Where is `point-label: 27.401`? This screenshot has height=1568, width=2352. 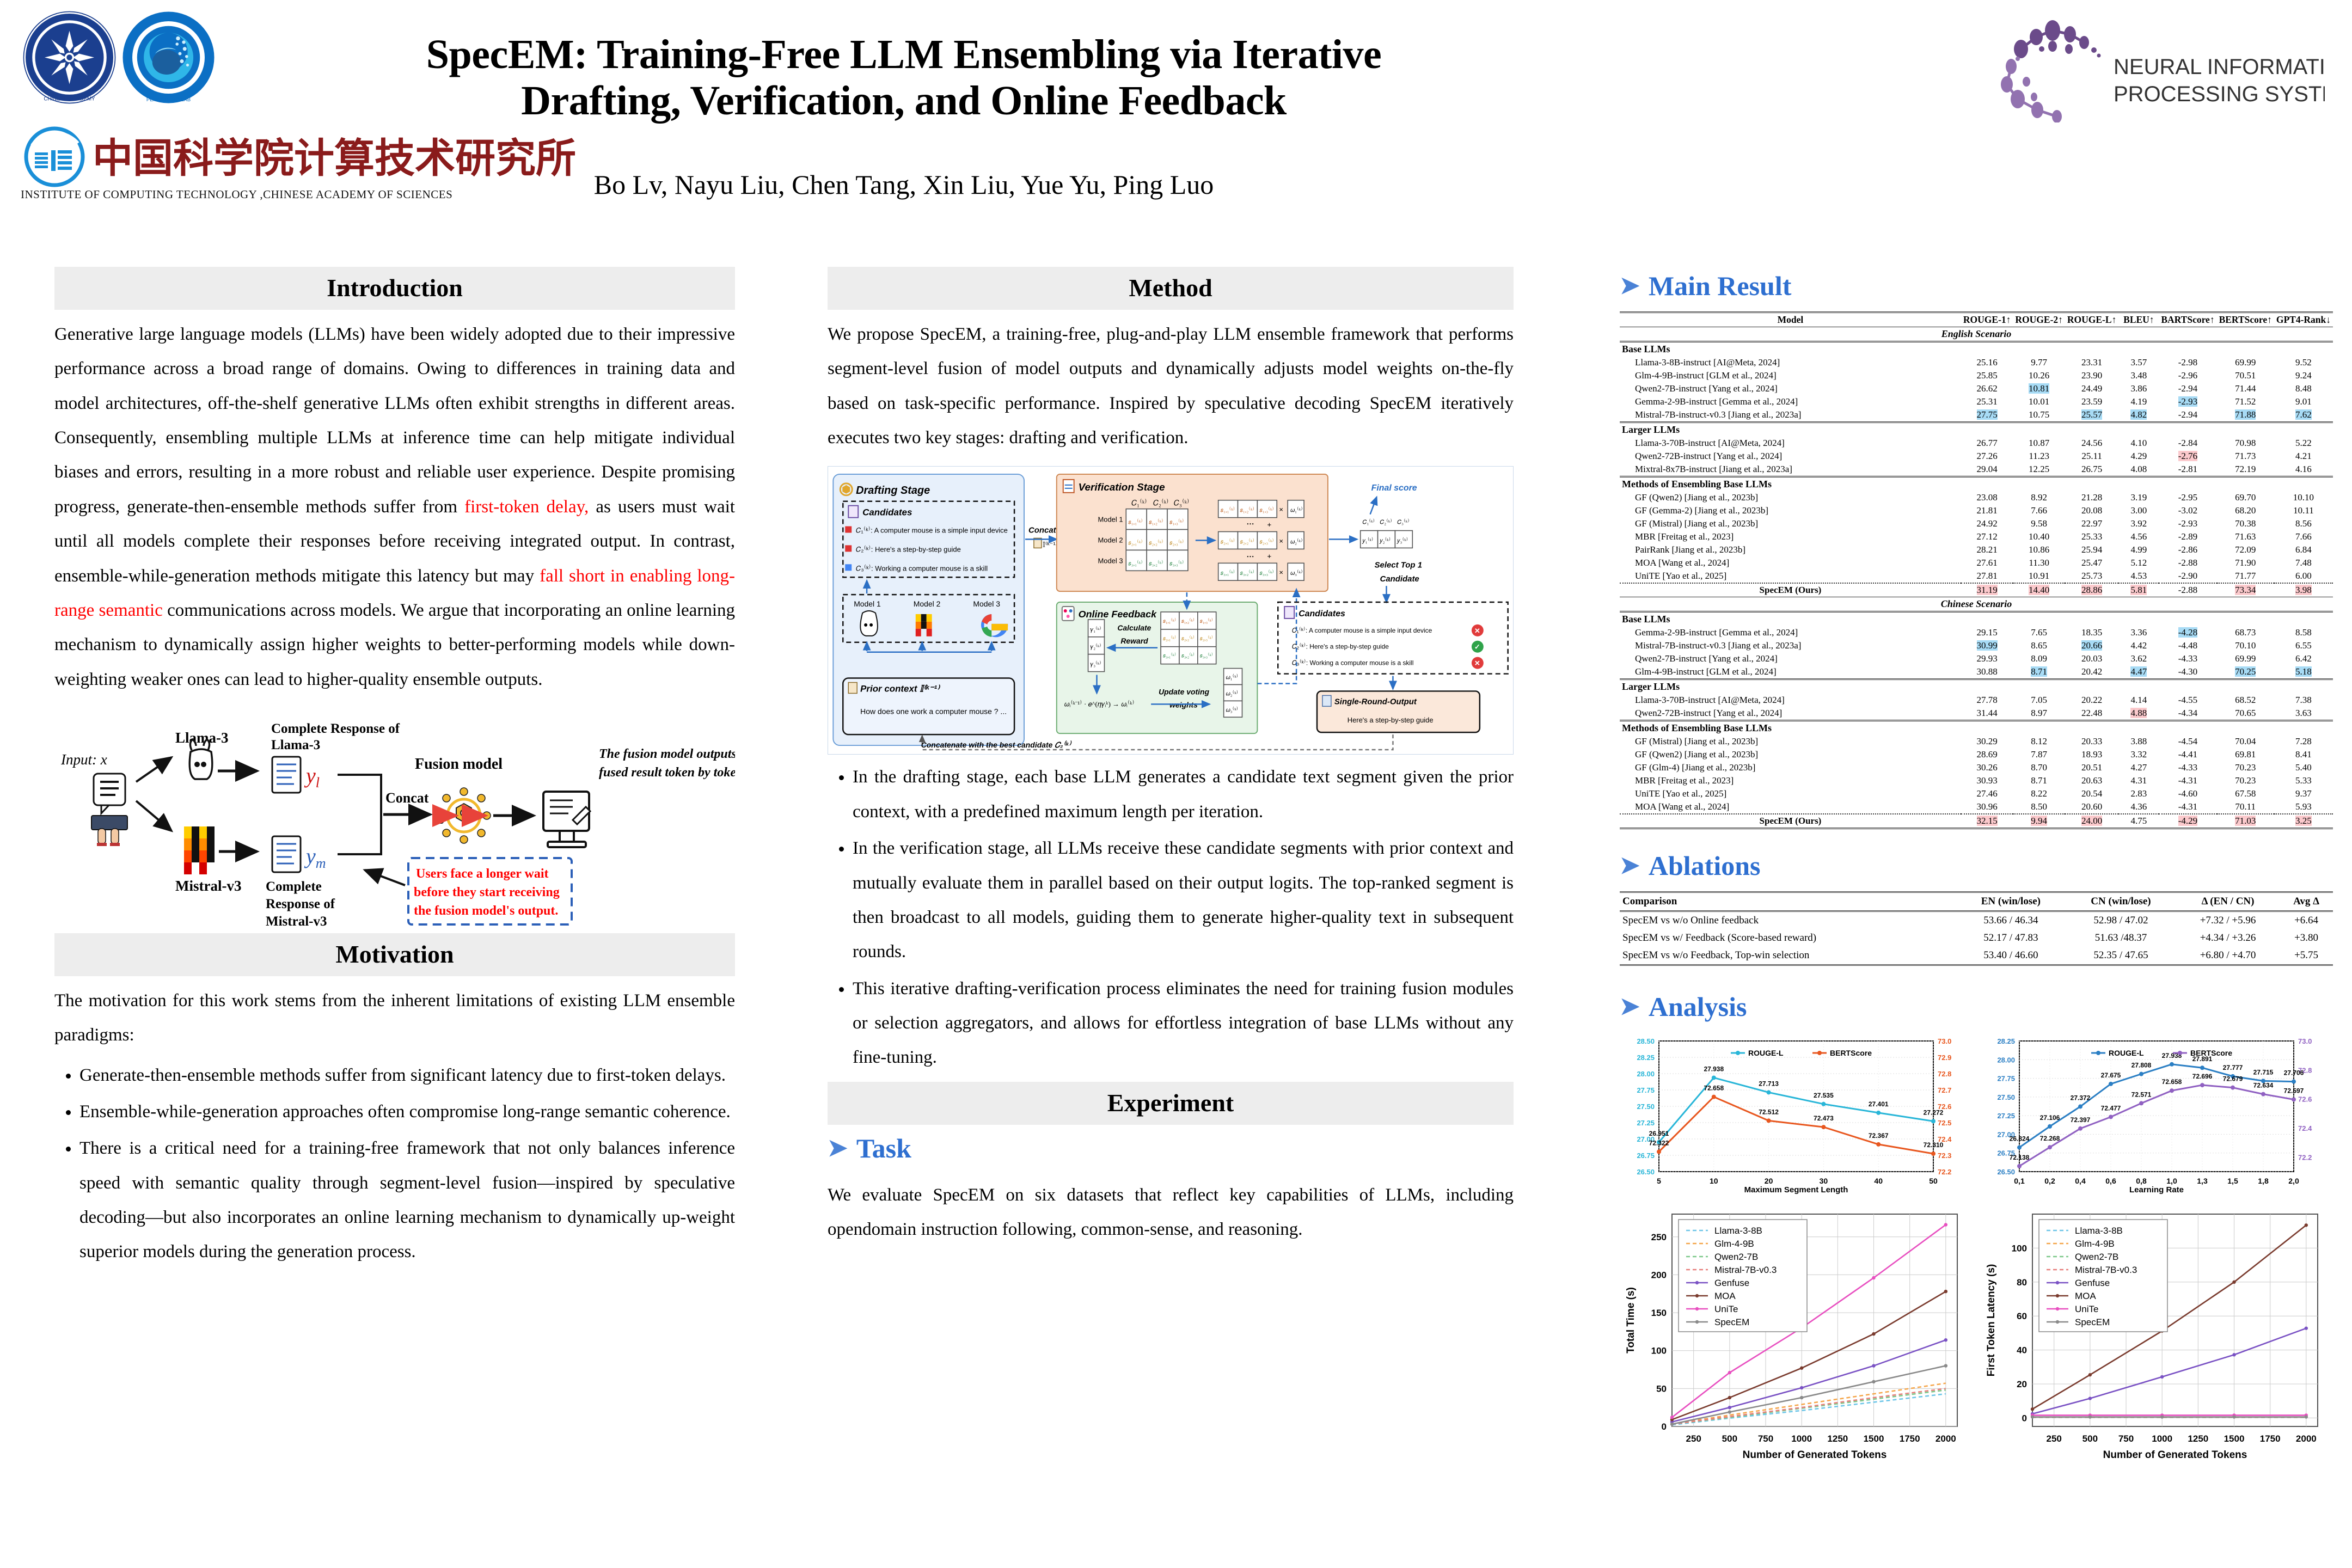
point-label: 27.401 is located at coordinates (1879, 1104).